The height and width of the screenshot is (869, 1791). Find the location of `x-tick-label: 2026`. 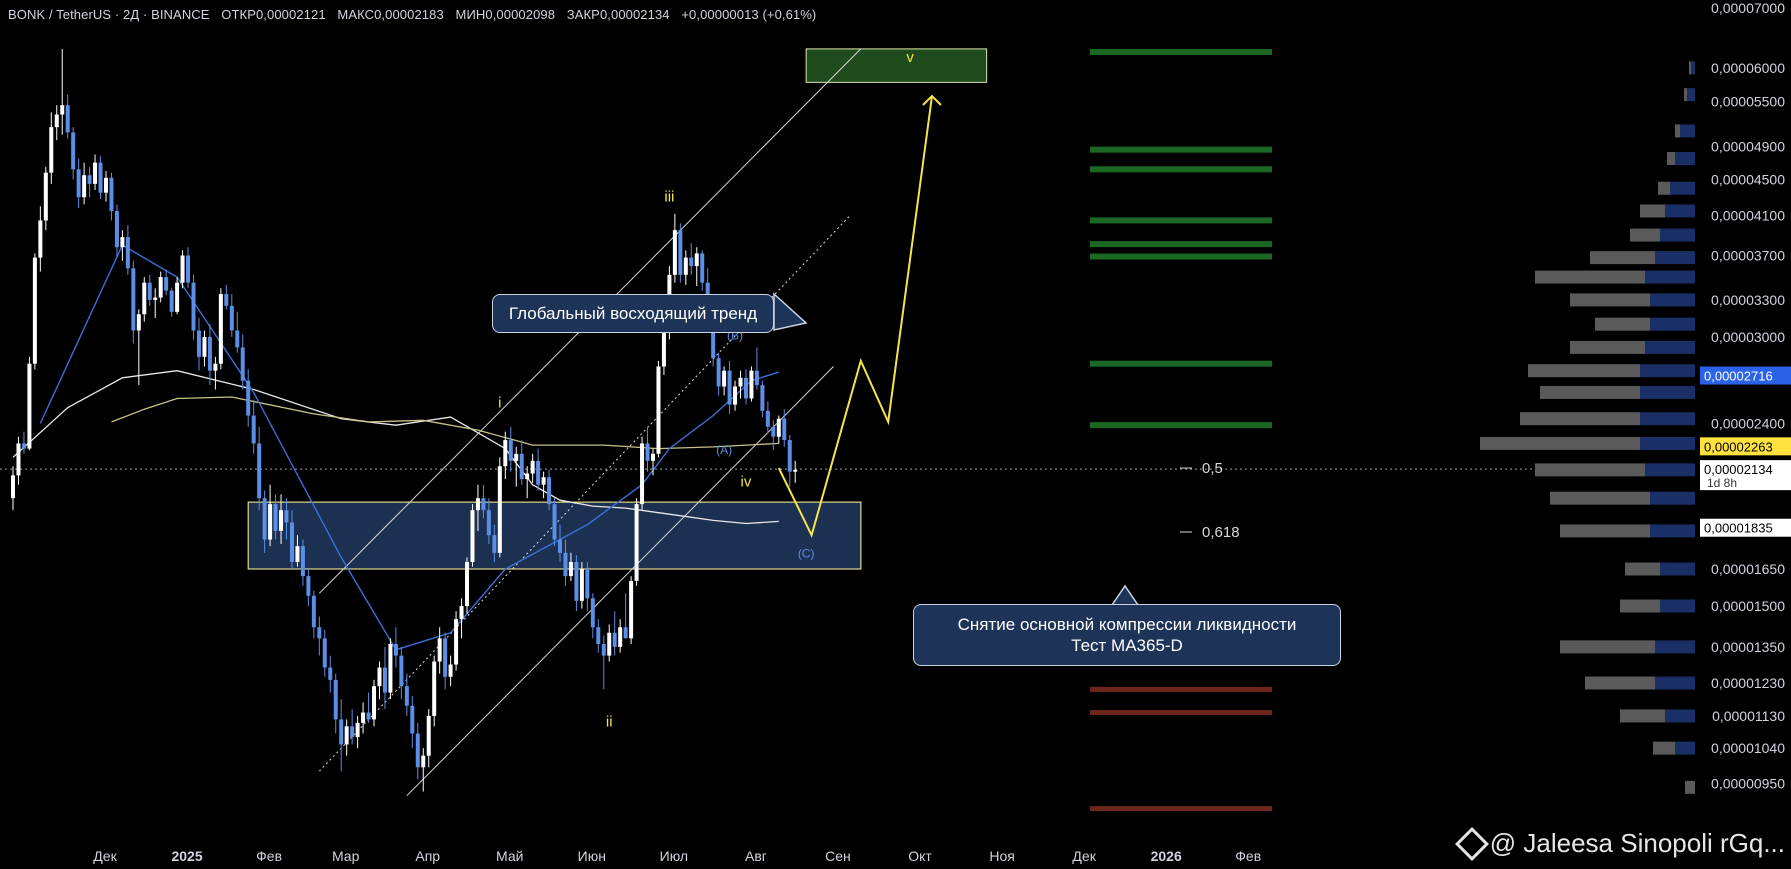

x-tick-label: 2026 is located at coordinates (1166, 856).